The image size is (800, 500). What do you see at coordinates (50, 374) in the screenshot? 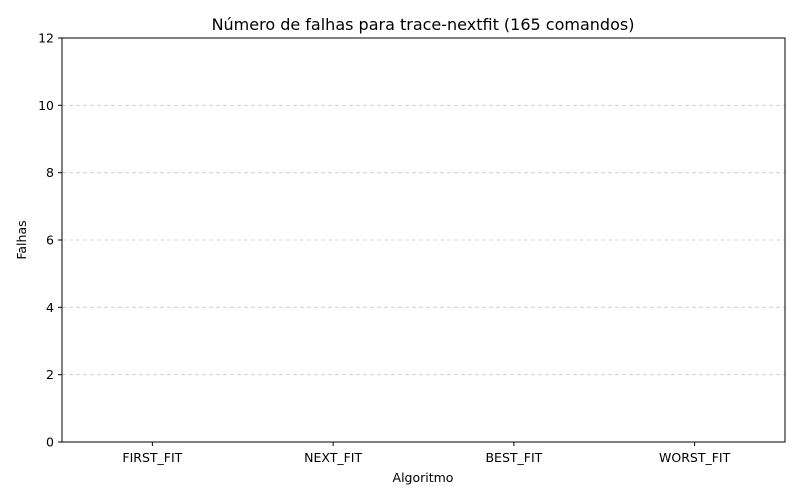
I see `y-tick-label: 2` at bounding box center [50, 374].